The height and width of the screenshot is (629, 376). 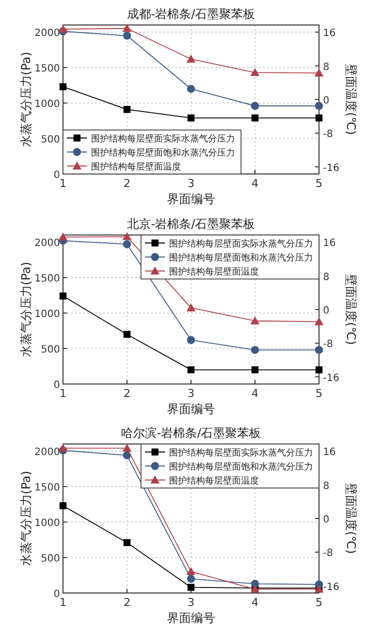 What do you see at coordinates (191, 433) in the screenshot?
I see `chart-title: 哈尔滨-岩棉条/石墨聚苯板` at bounding box center [191, 433].